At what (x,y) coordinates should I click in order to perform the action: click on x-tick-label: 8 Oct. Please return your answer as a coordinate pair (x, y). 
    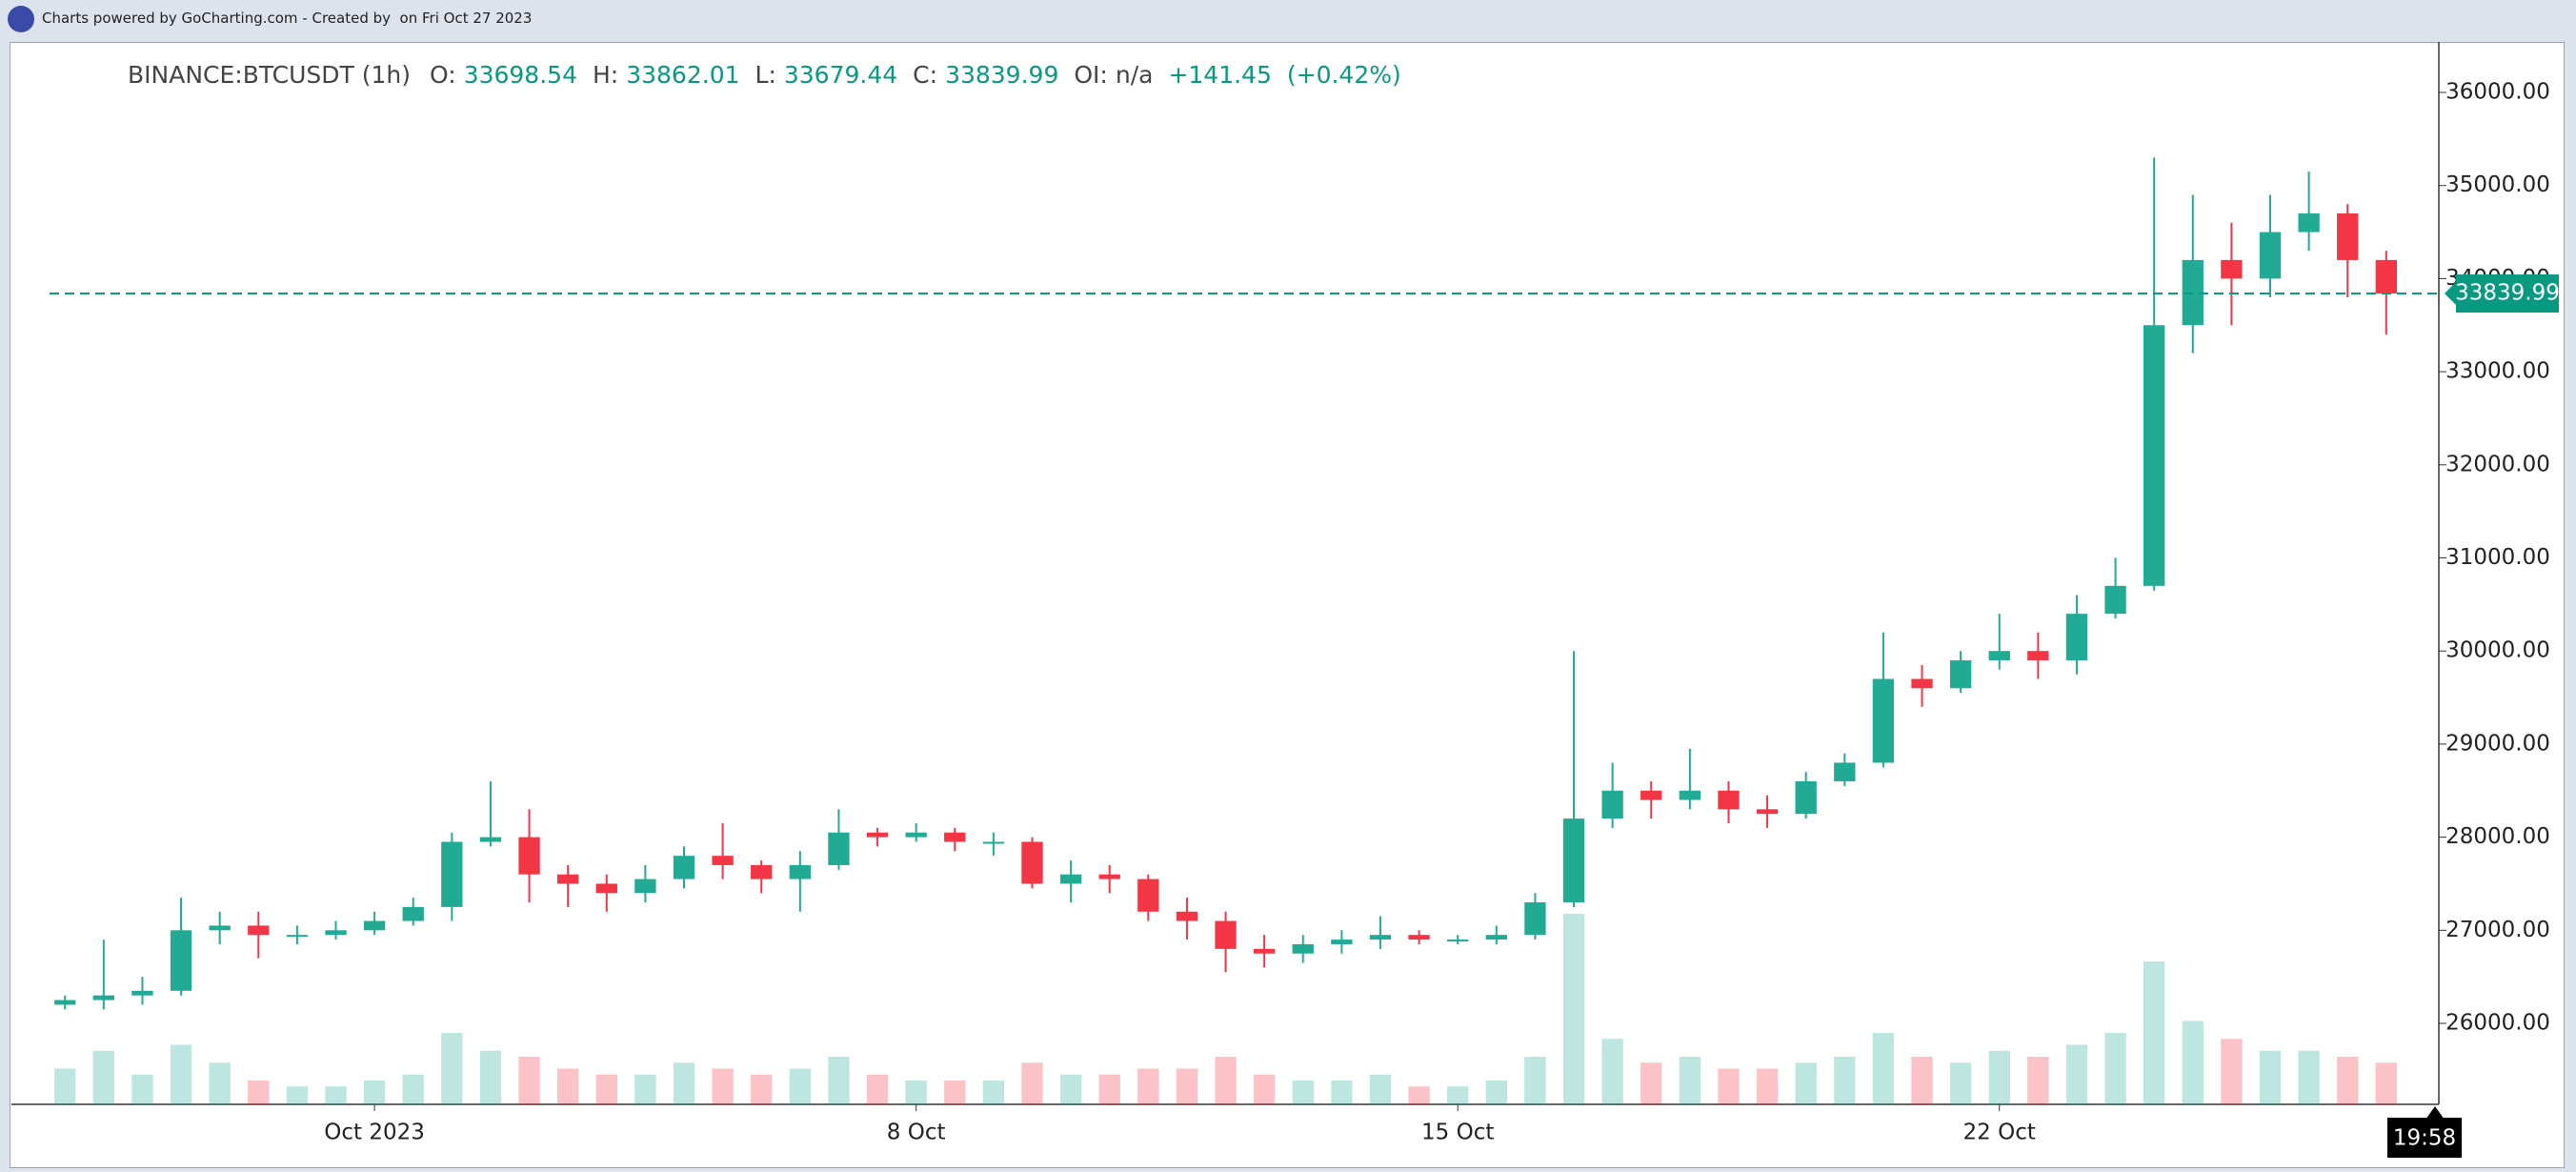
    Looking at the image, I should click on (916, 1133).